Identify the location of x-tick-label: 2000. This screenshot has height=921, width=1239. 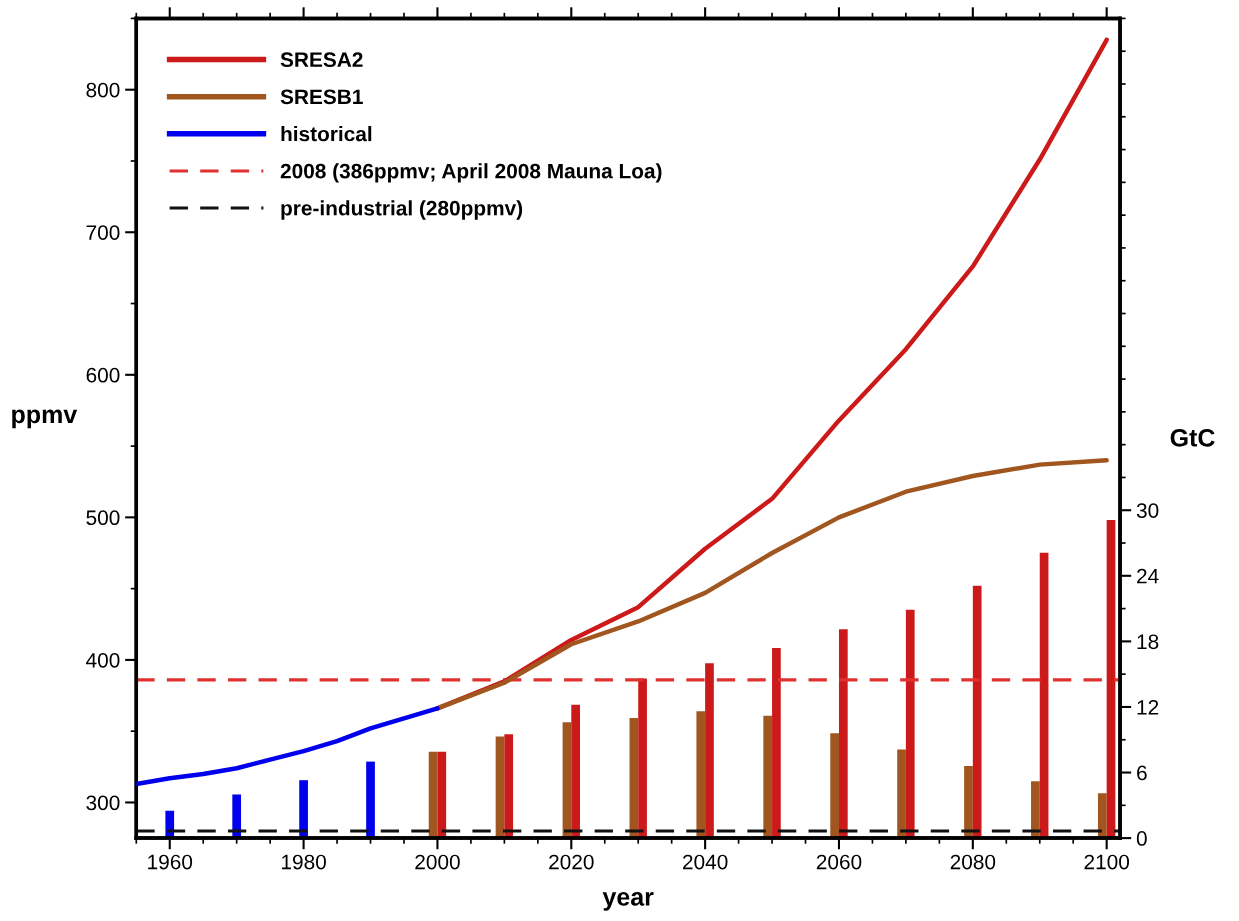
(437, 862).